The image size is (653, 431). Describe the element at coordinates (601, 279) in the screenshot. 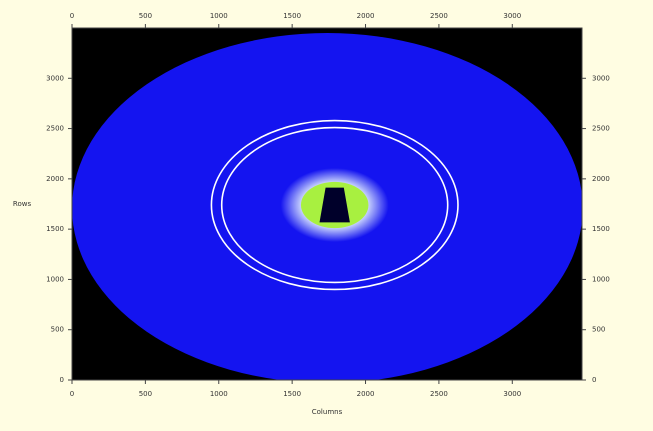

I see `y-tick-label-right: 1000` at that location.